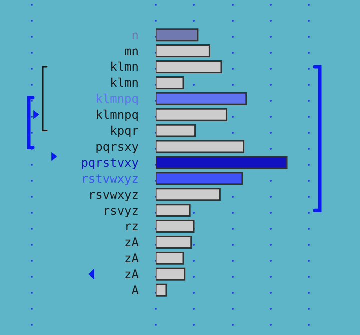 Image resolution: width=360 pixels, height=335 pixels. I want to click on y-tick-label: pqrstvxy, so click(110, 163).